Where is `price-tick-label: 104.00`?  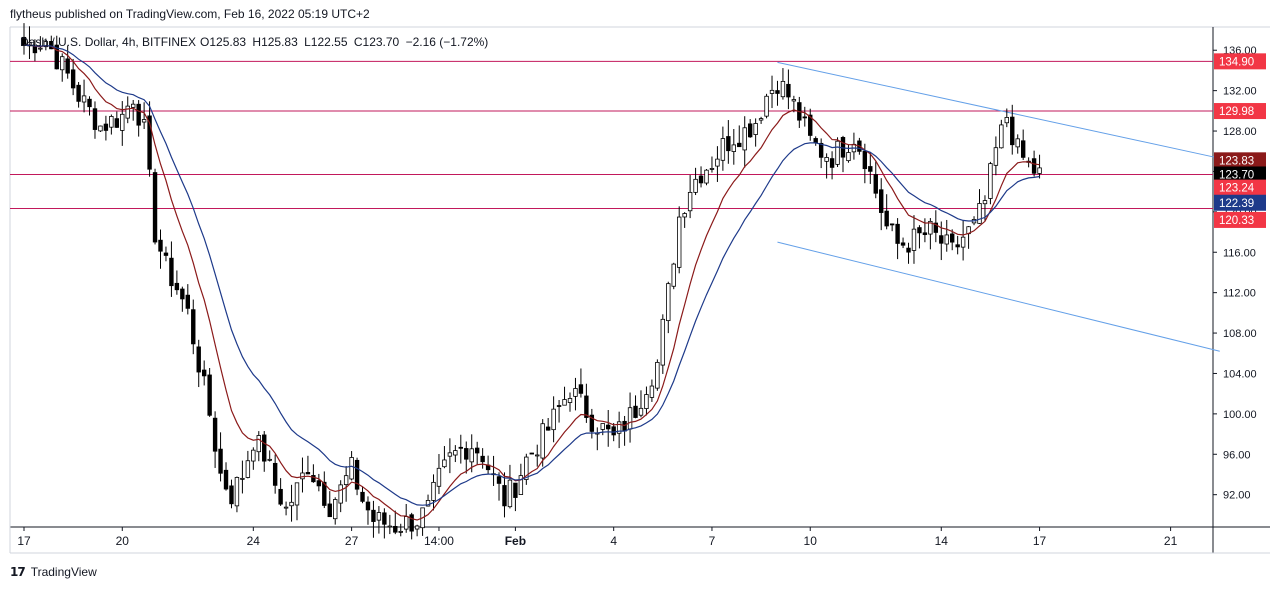 price-tick-label: 104.00 is located at coordinates (1240, 374).